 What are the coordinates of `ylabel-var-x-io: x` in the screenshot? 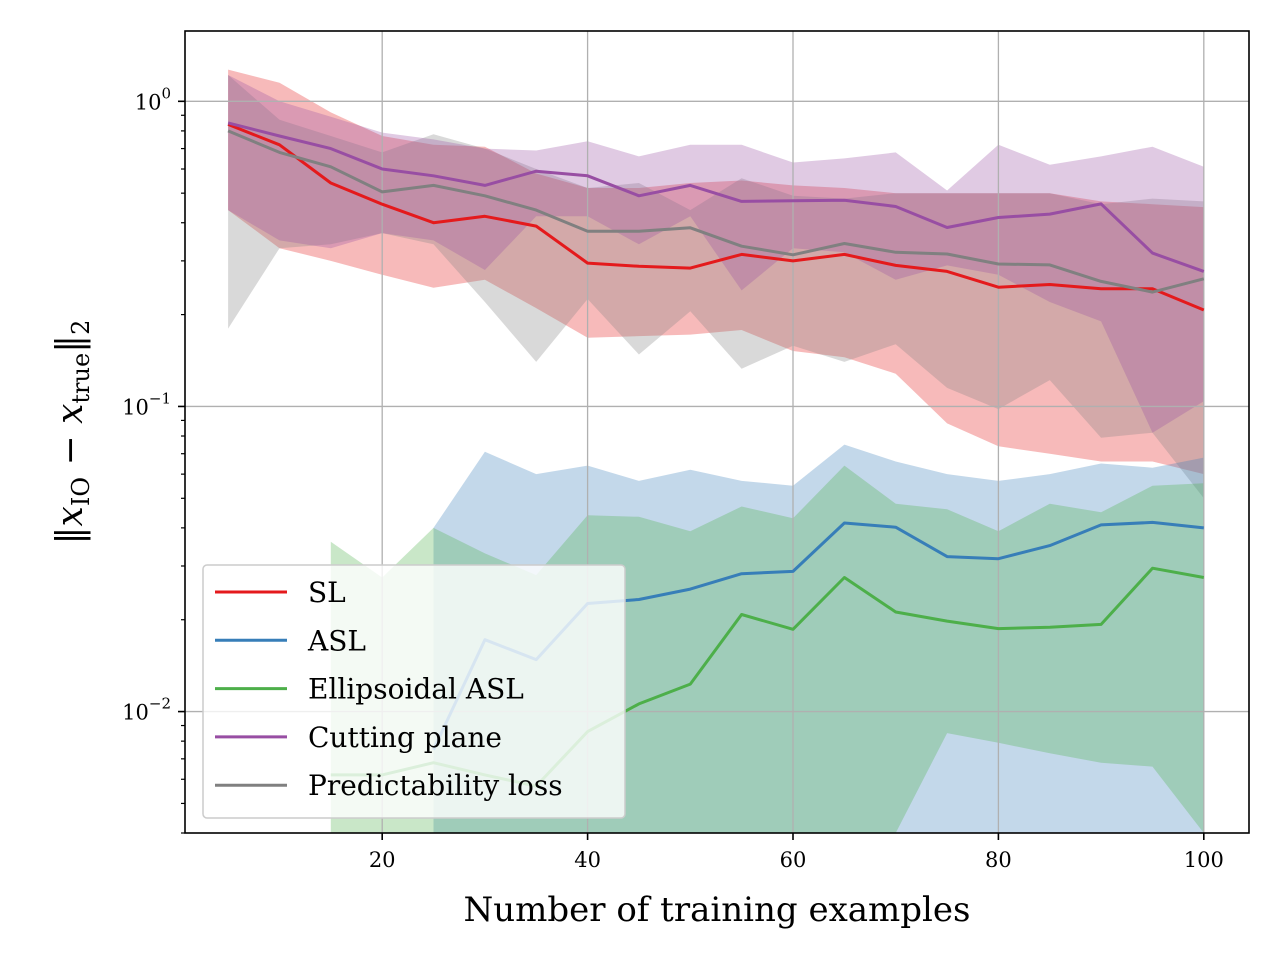 It's located at (70, 516).